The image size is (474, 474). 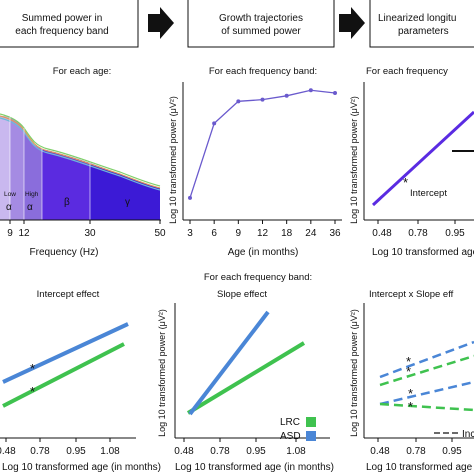 What do you see at coordinates (290, 422) in the screenshot?
I see `legend-label-lrc: LRC` at bounding box center [290, 422].